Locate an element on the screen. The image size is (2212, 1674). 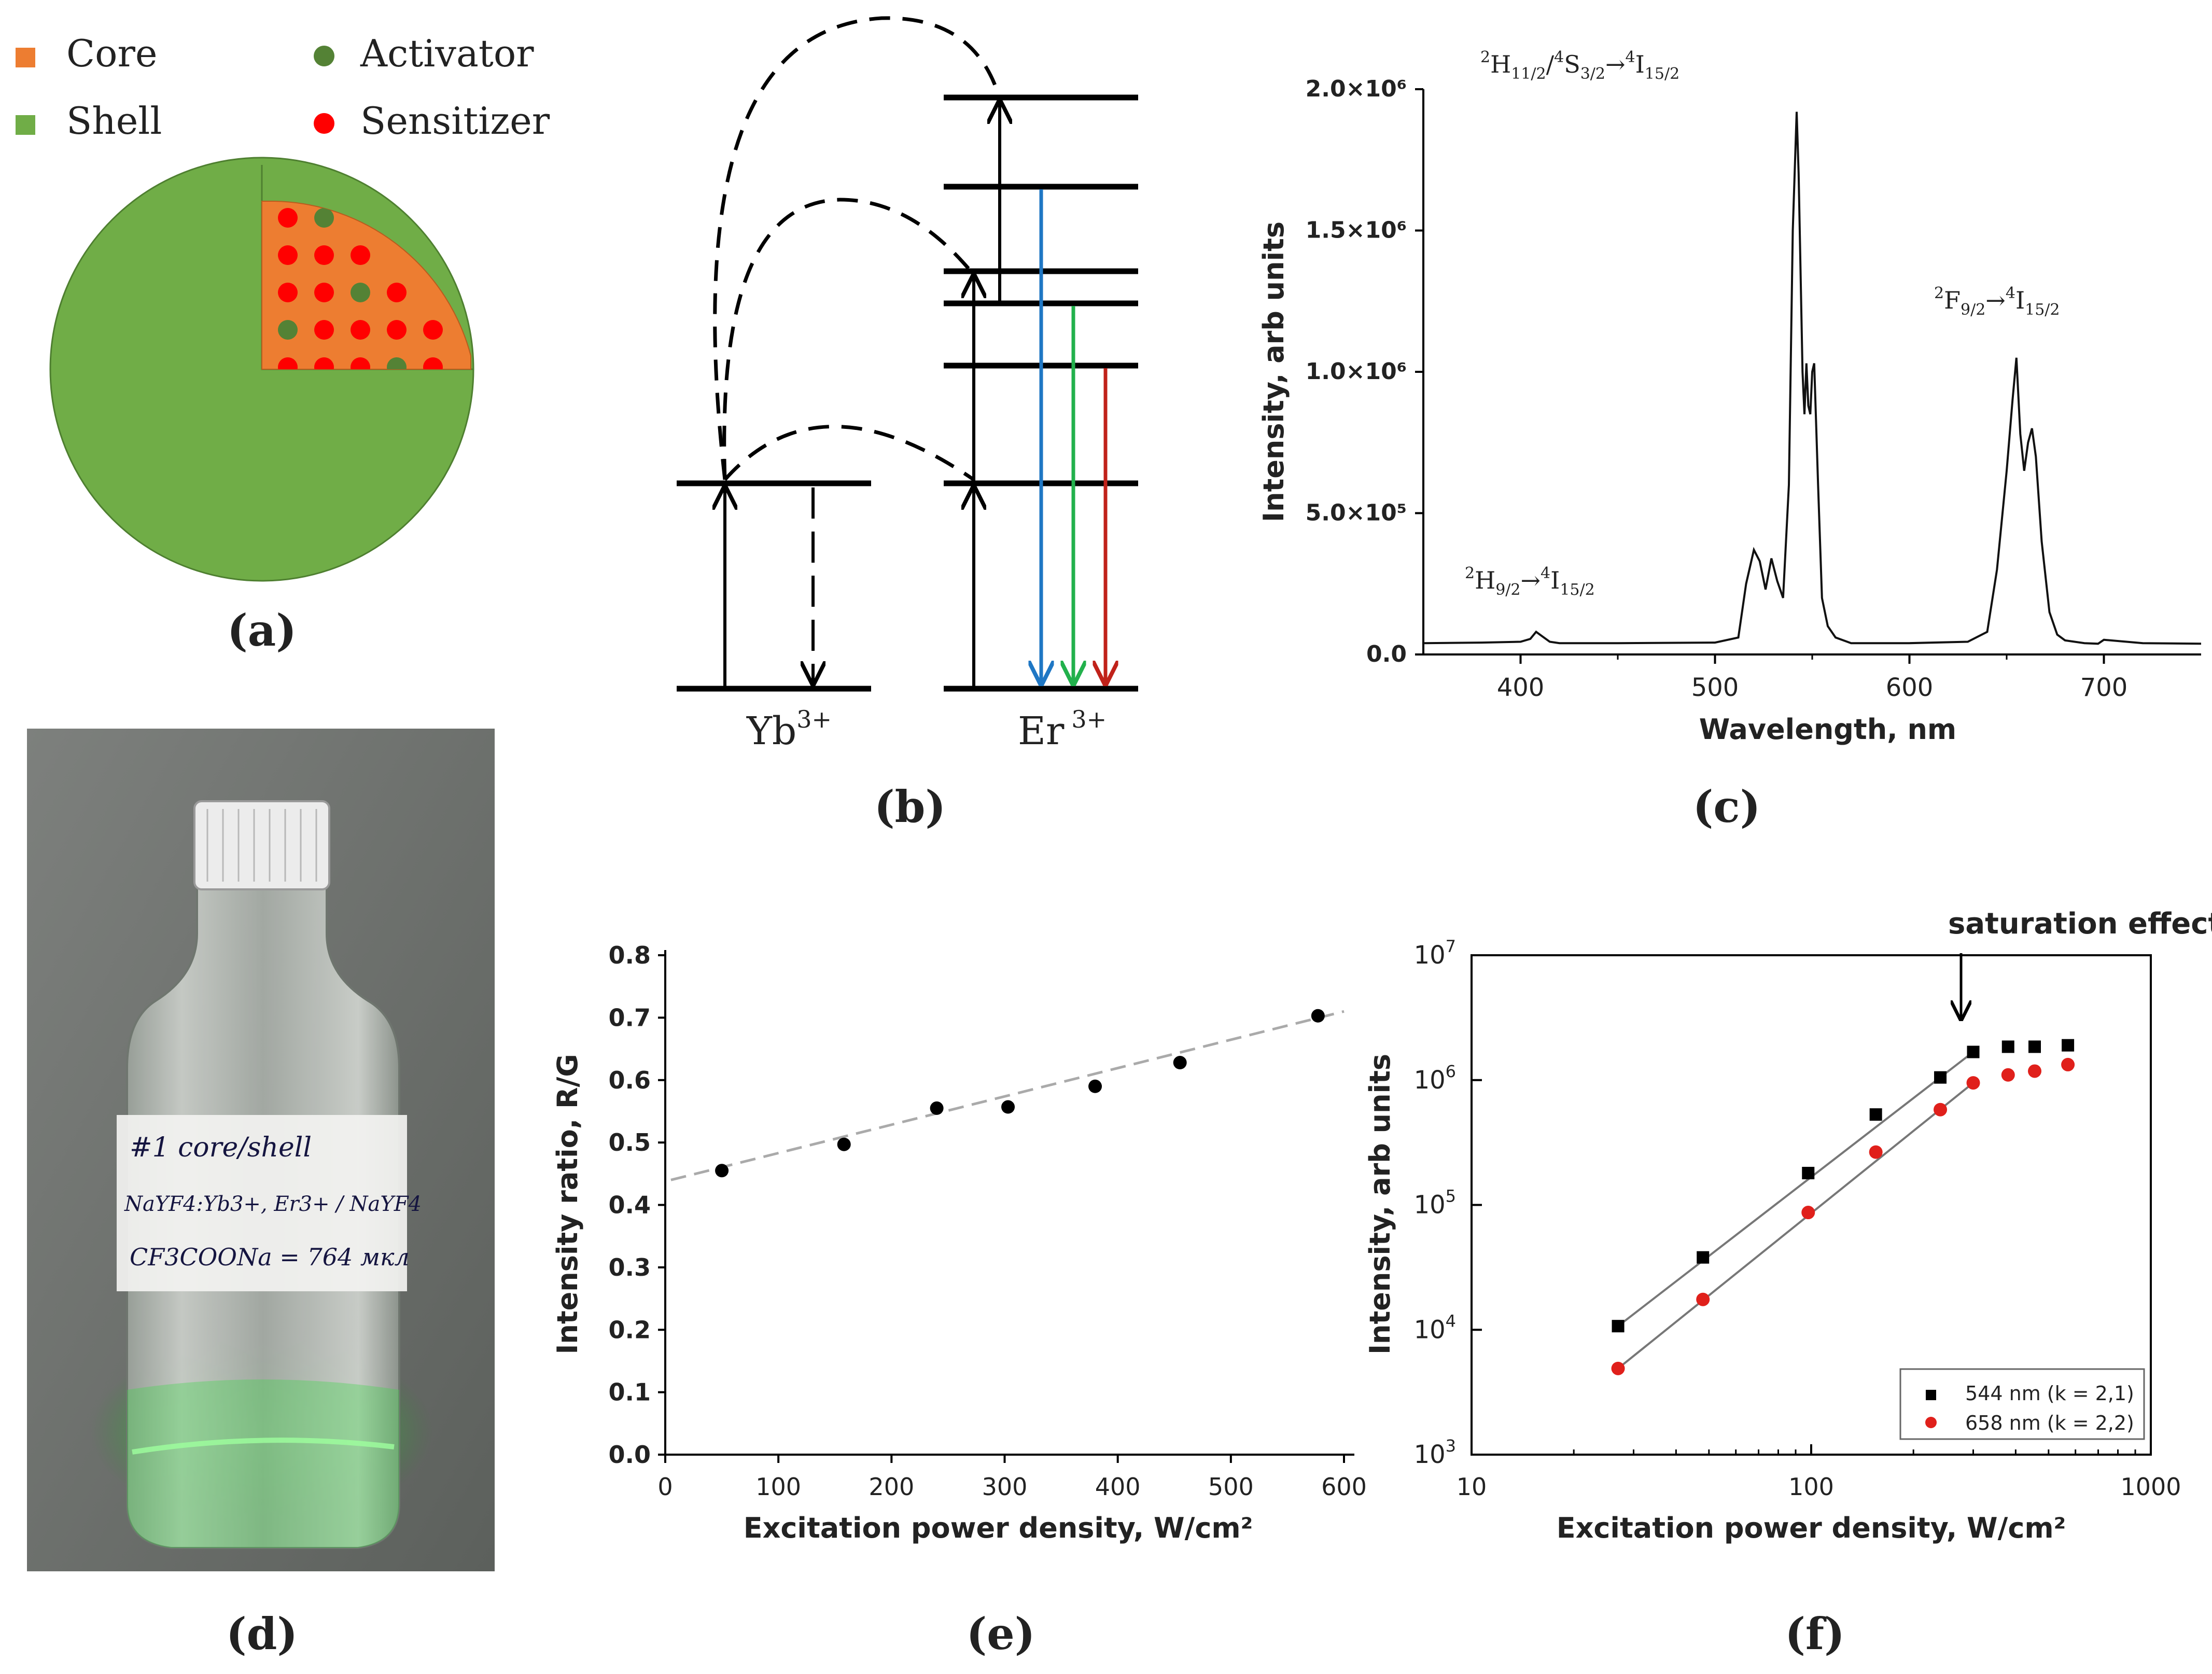
f-y-tick-label-2: 10⁵ is located at coordinates (1435, 1203).